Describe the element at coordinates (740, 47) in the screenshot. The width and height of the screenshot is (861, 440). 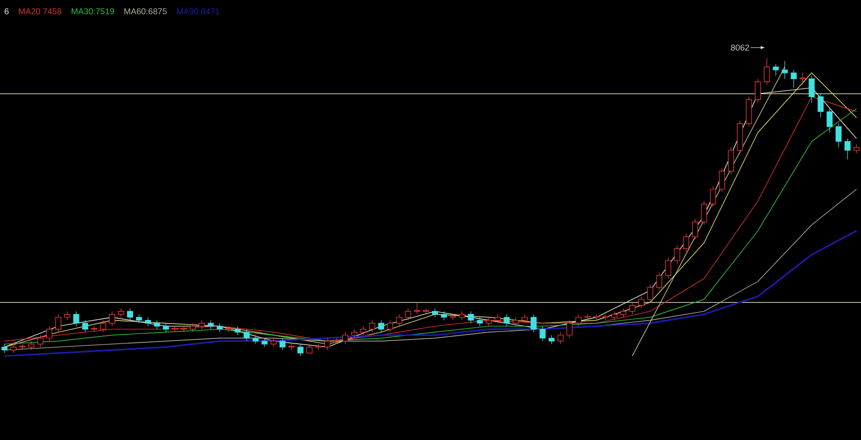
I see `text: 8062` at that location.